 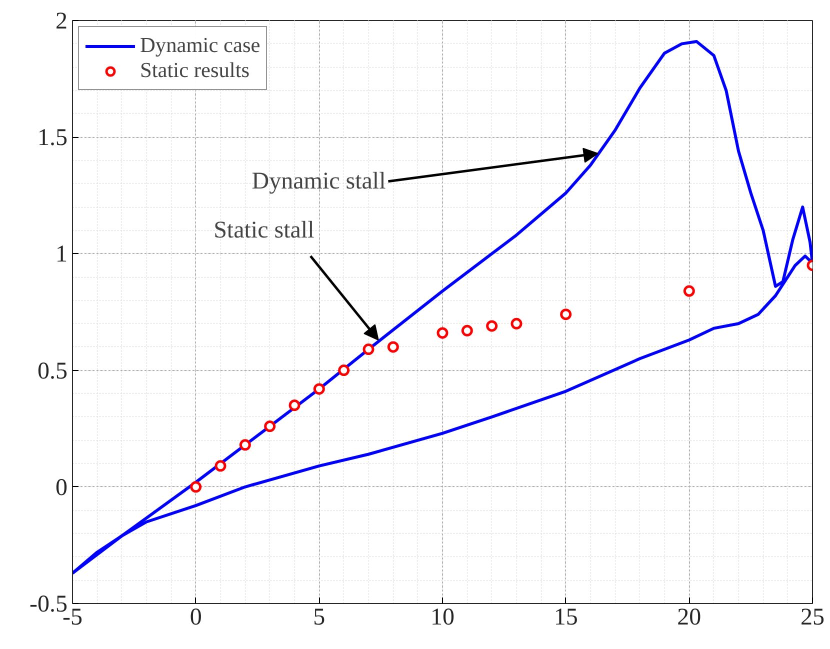 What do you see at coordinates (200, 45) in the screenshot?
I see `legend-label: Dynamic case` at bounding box center [200, 45].